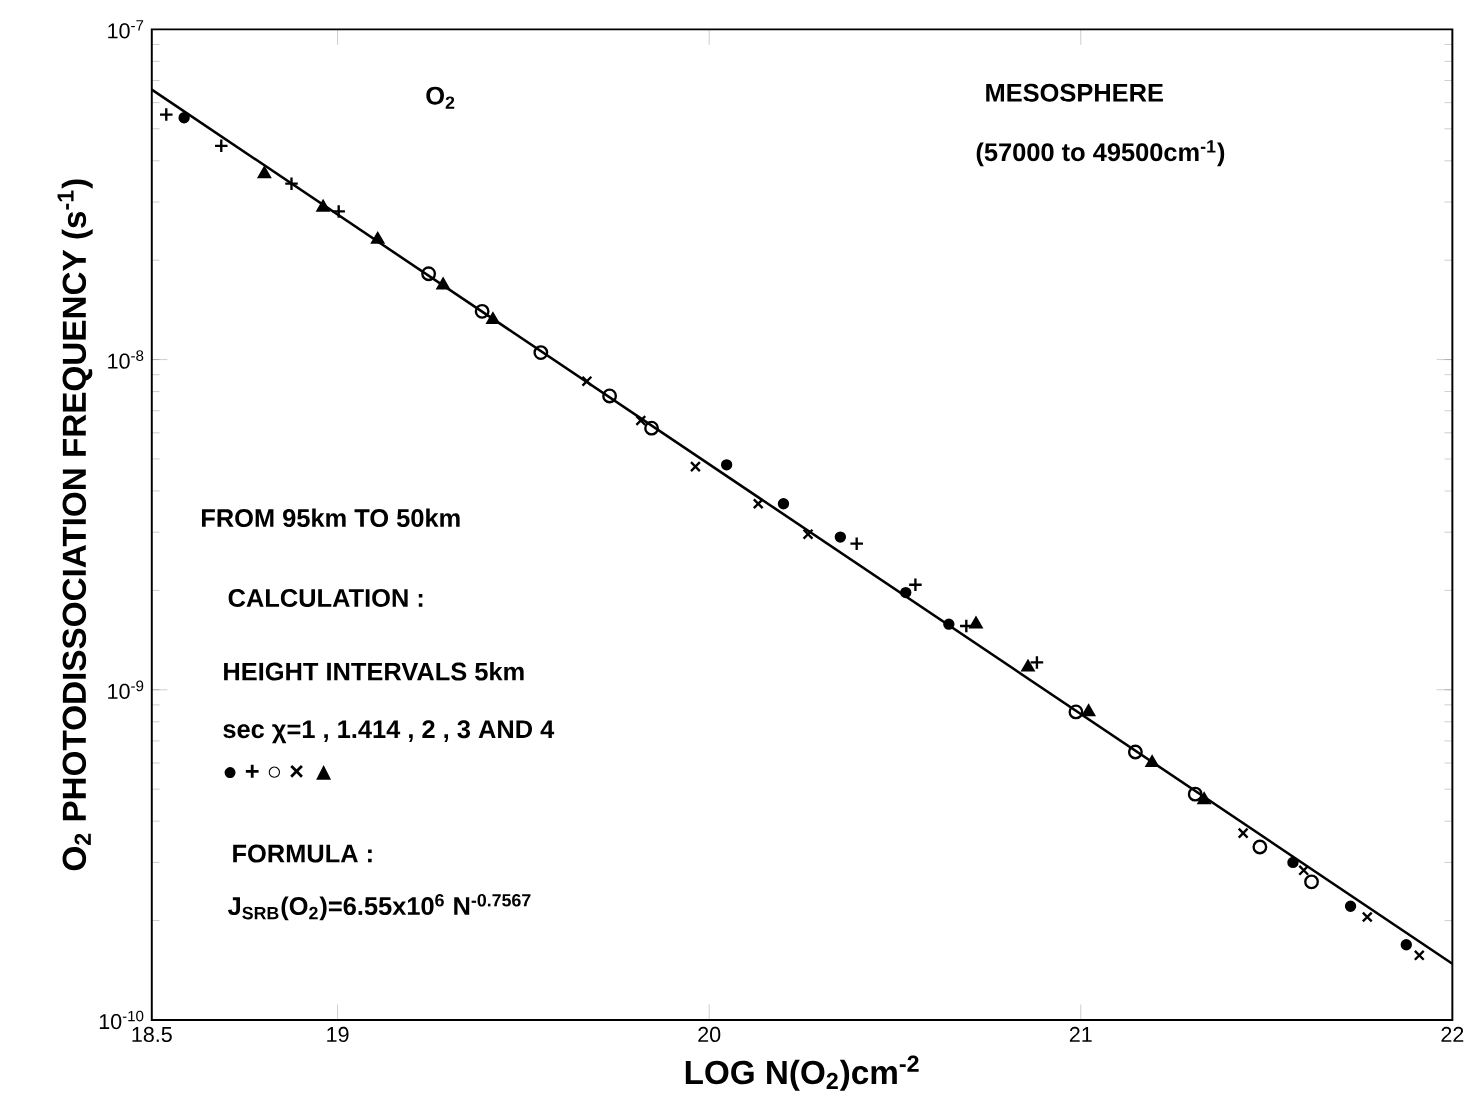 The width and height of the screenshot is (1468, 1116). Describe the element at coordinates (330, 518) in the screenshot. I see `annotation: FROM 95km TO 50km` at that location.